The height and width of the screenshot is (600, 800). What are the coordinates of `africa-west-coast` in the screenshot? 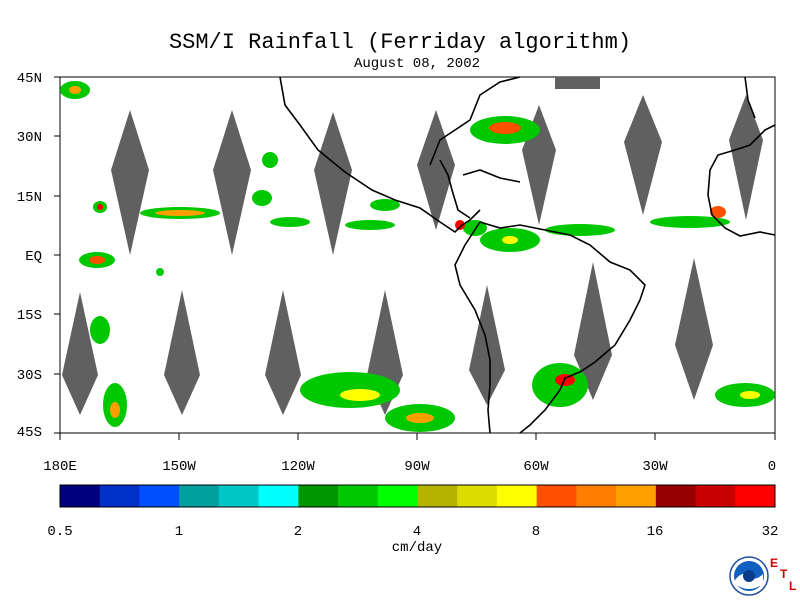 It's located at (741, 180).